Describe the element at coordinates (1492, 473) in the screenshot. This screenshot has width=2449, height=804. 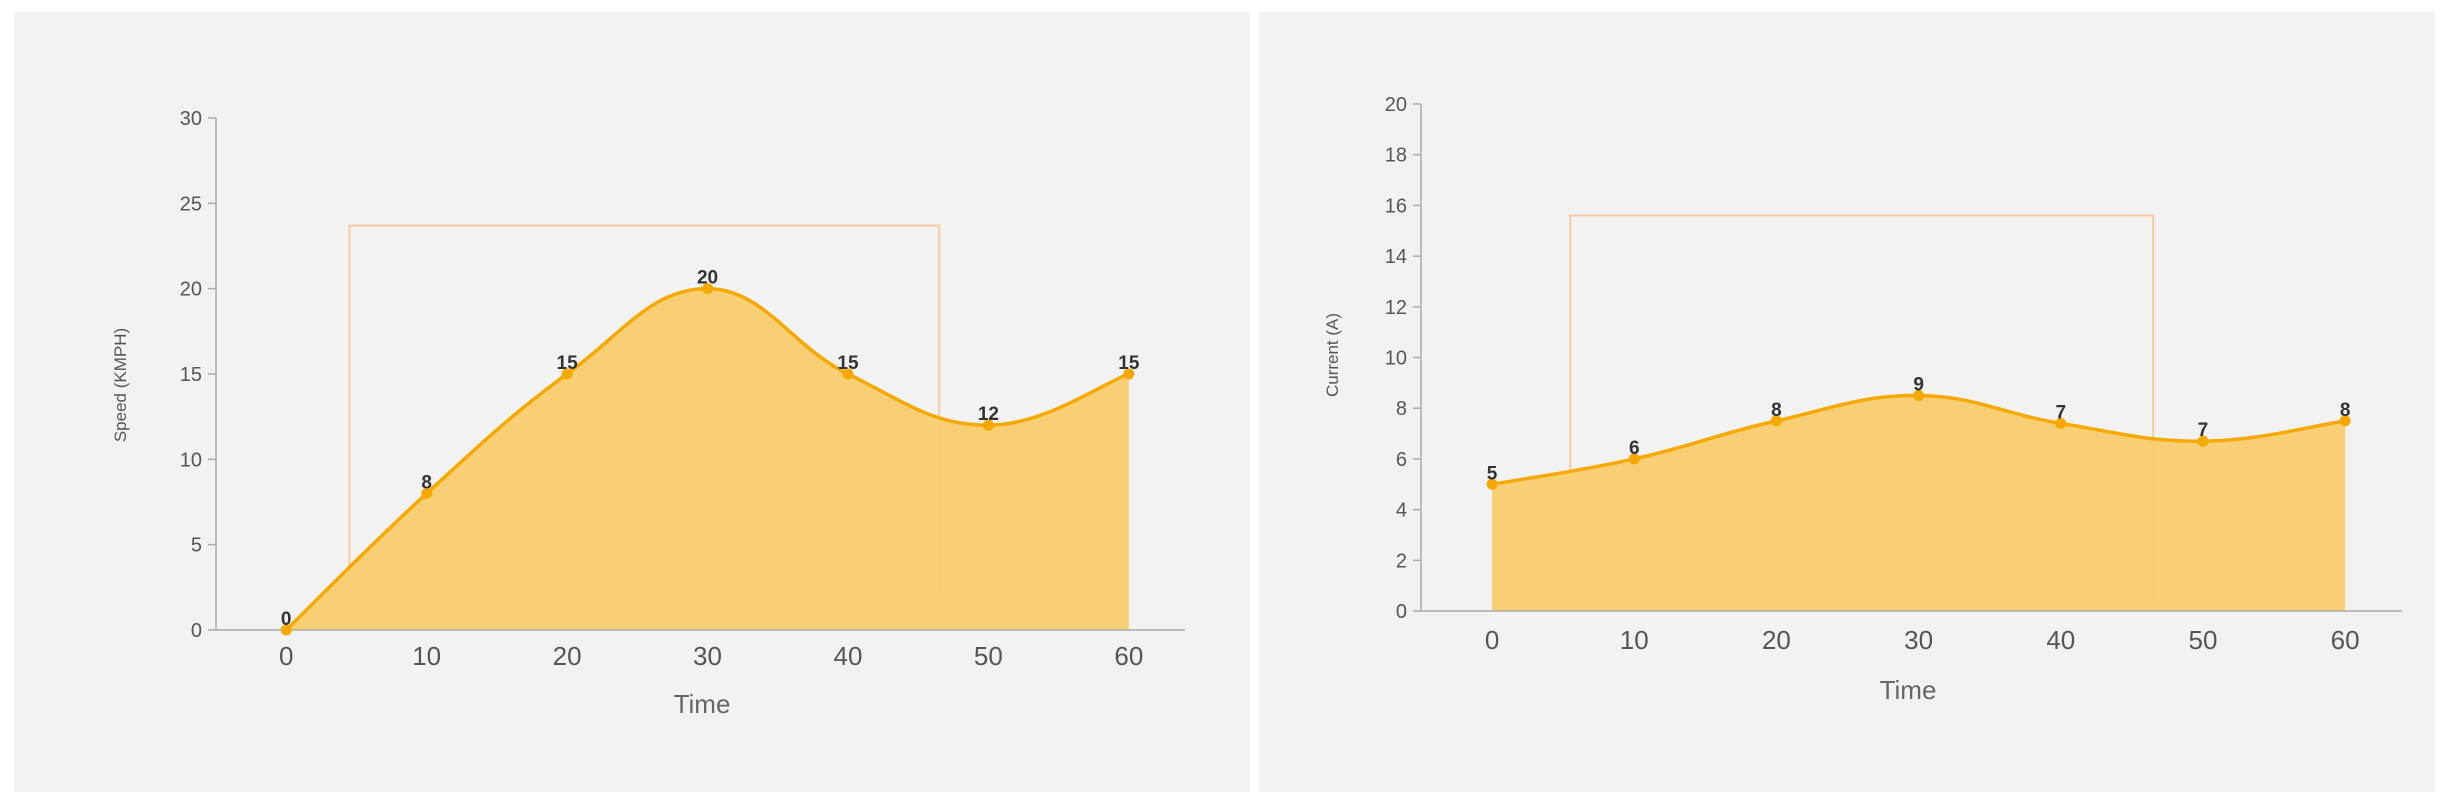
I see `current-chart-data-label: 5` at that location.